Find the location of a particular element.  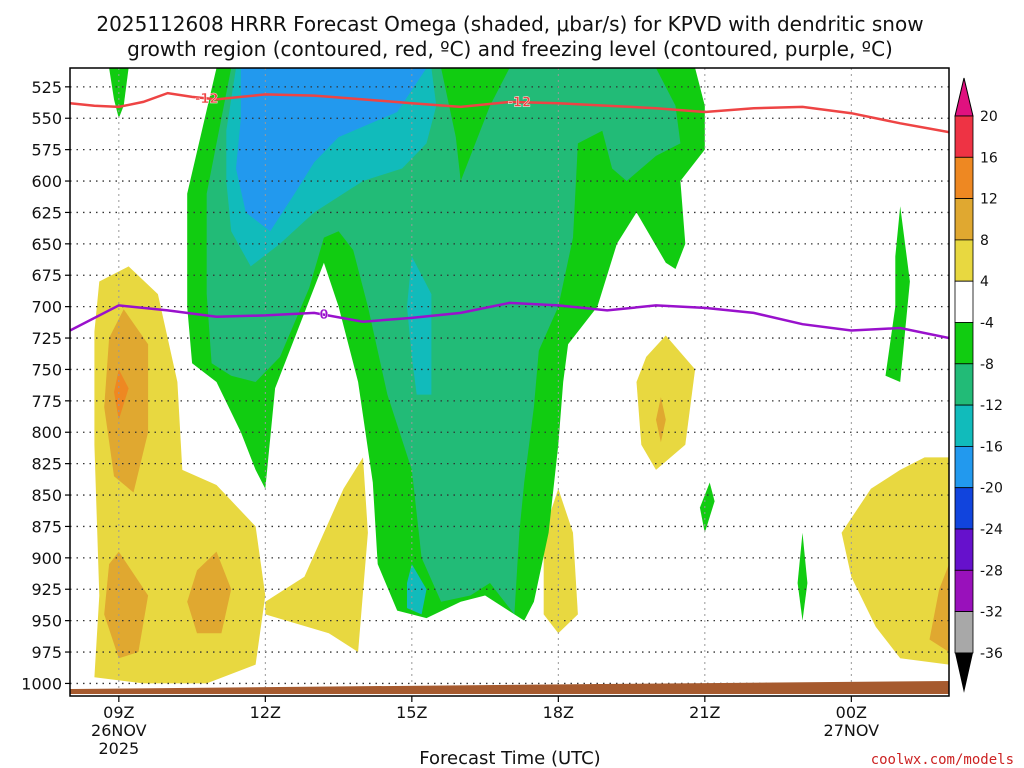

ascent-cyan-1500z-low is located at coordinates (417, 589).